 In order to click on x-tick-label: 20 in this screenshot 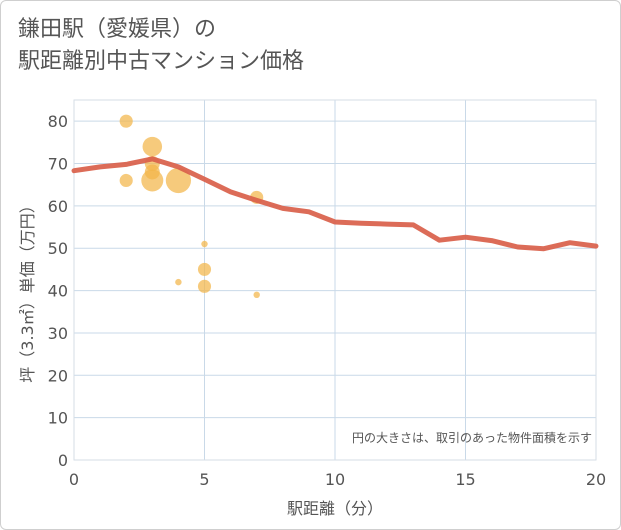, I will do `click(596, 479)`.